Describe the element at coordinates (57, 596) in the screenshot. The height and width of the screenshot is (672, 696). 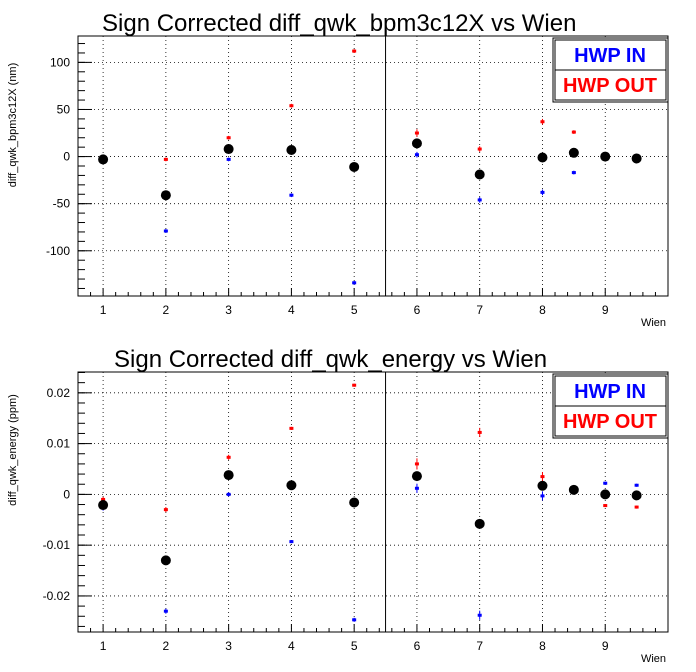
I see `y-tick-label: -0.02` at that location.